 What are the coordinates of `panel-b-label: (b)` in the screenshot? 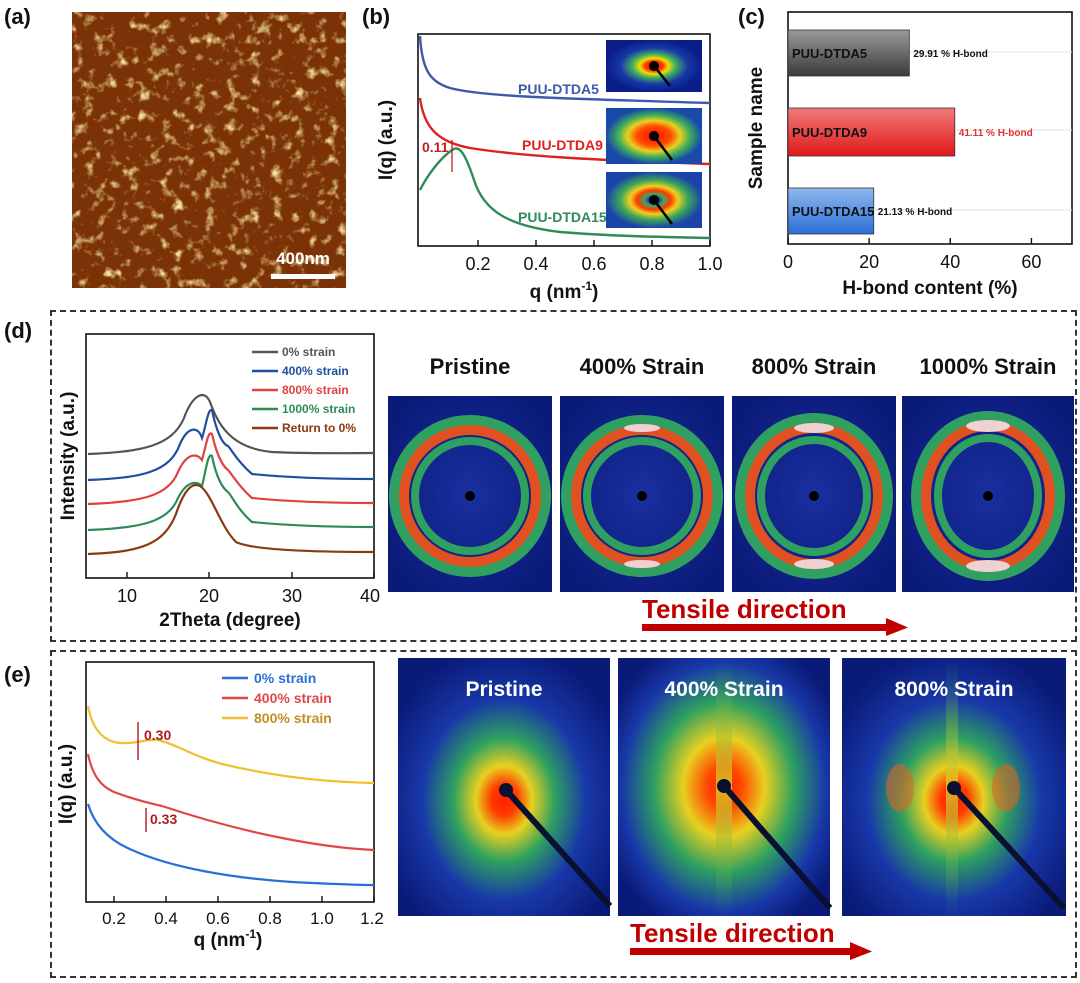 It's located at (376, 16).